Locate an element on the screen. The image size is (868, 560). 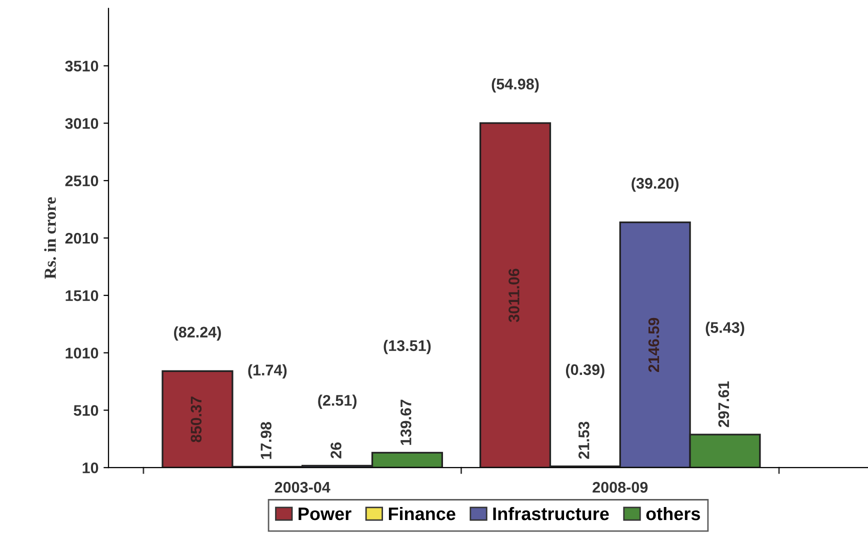
y-tick-label: 3510 is located at coordinates (81, 66).